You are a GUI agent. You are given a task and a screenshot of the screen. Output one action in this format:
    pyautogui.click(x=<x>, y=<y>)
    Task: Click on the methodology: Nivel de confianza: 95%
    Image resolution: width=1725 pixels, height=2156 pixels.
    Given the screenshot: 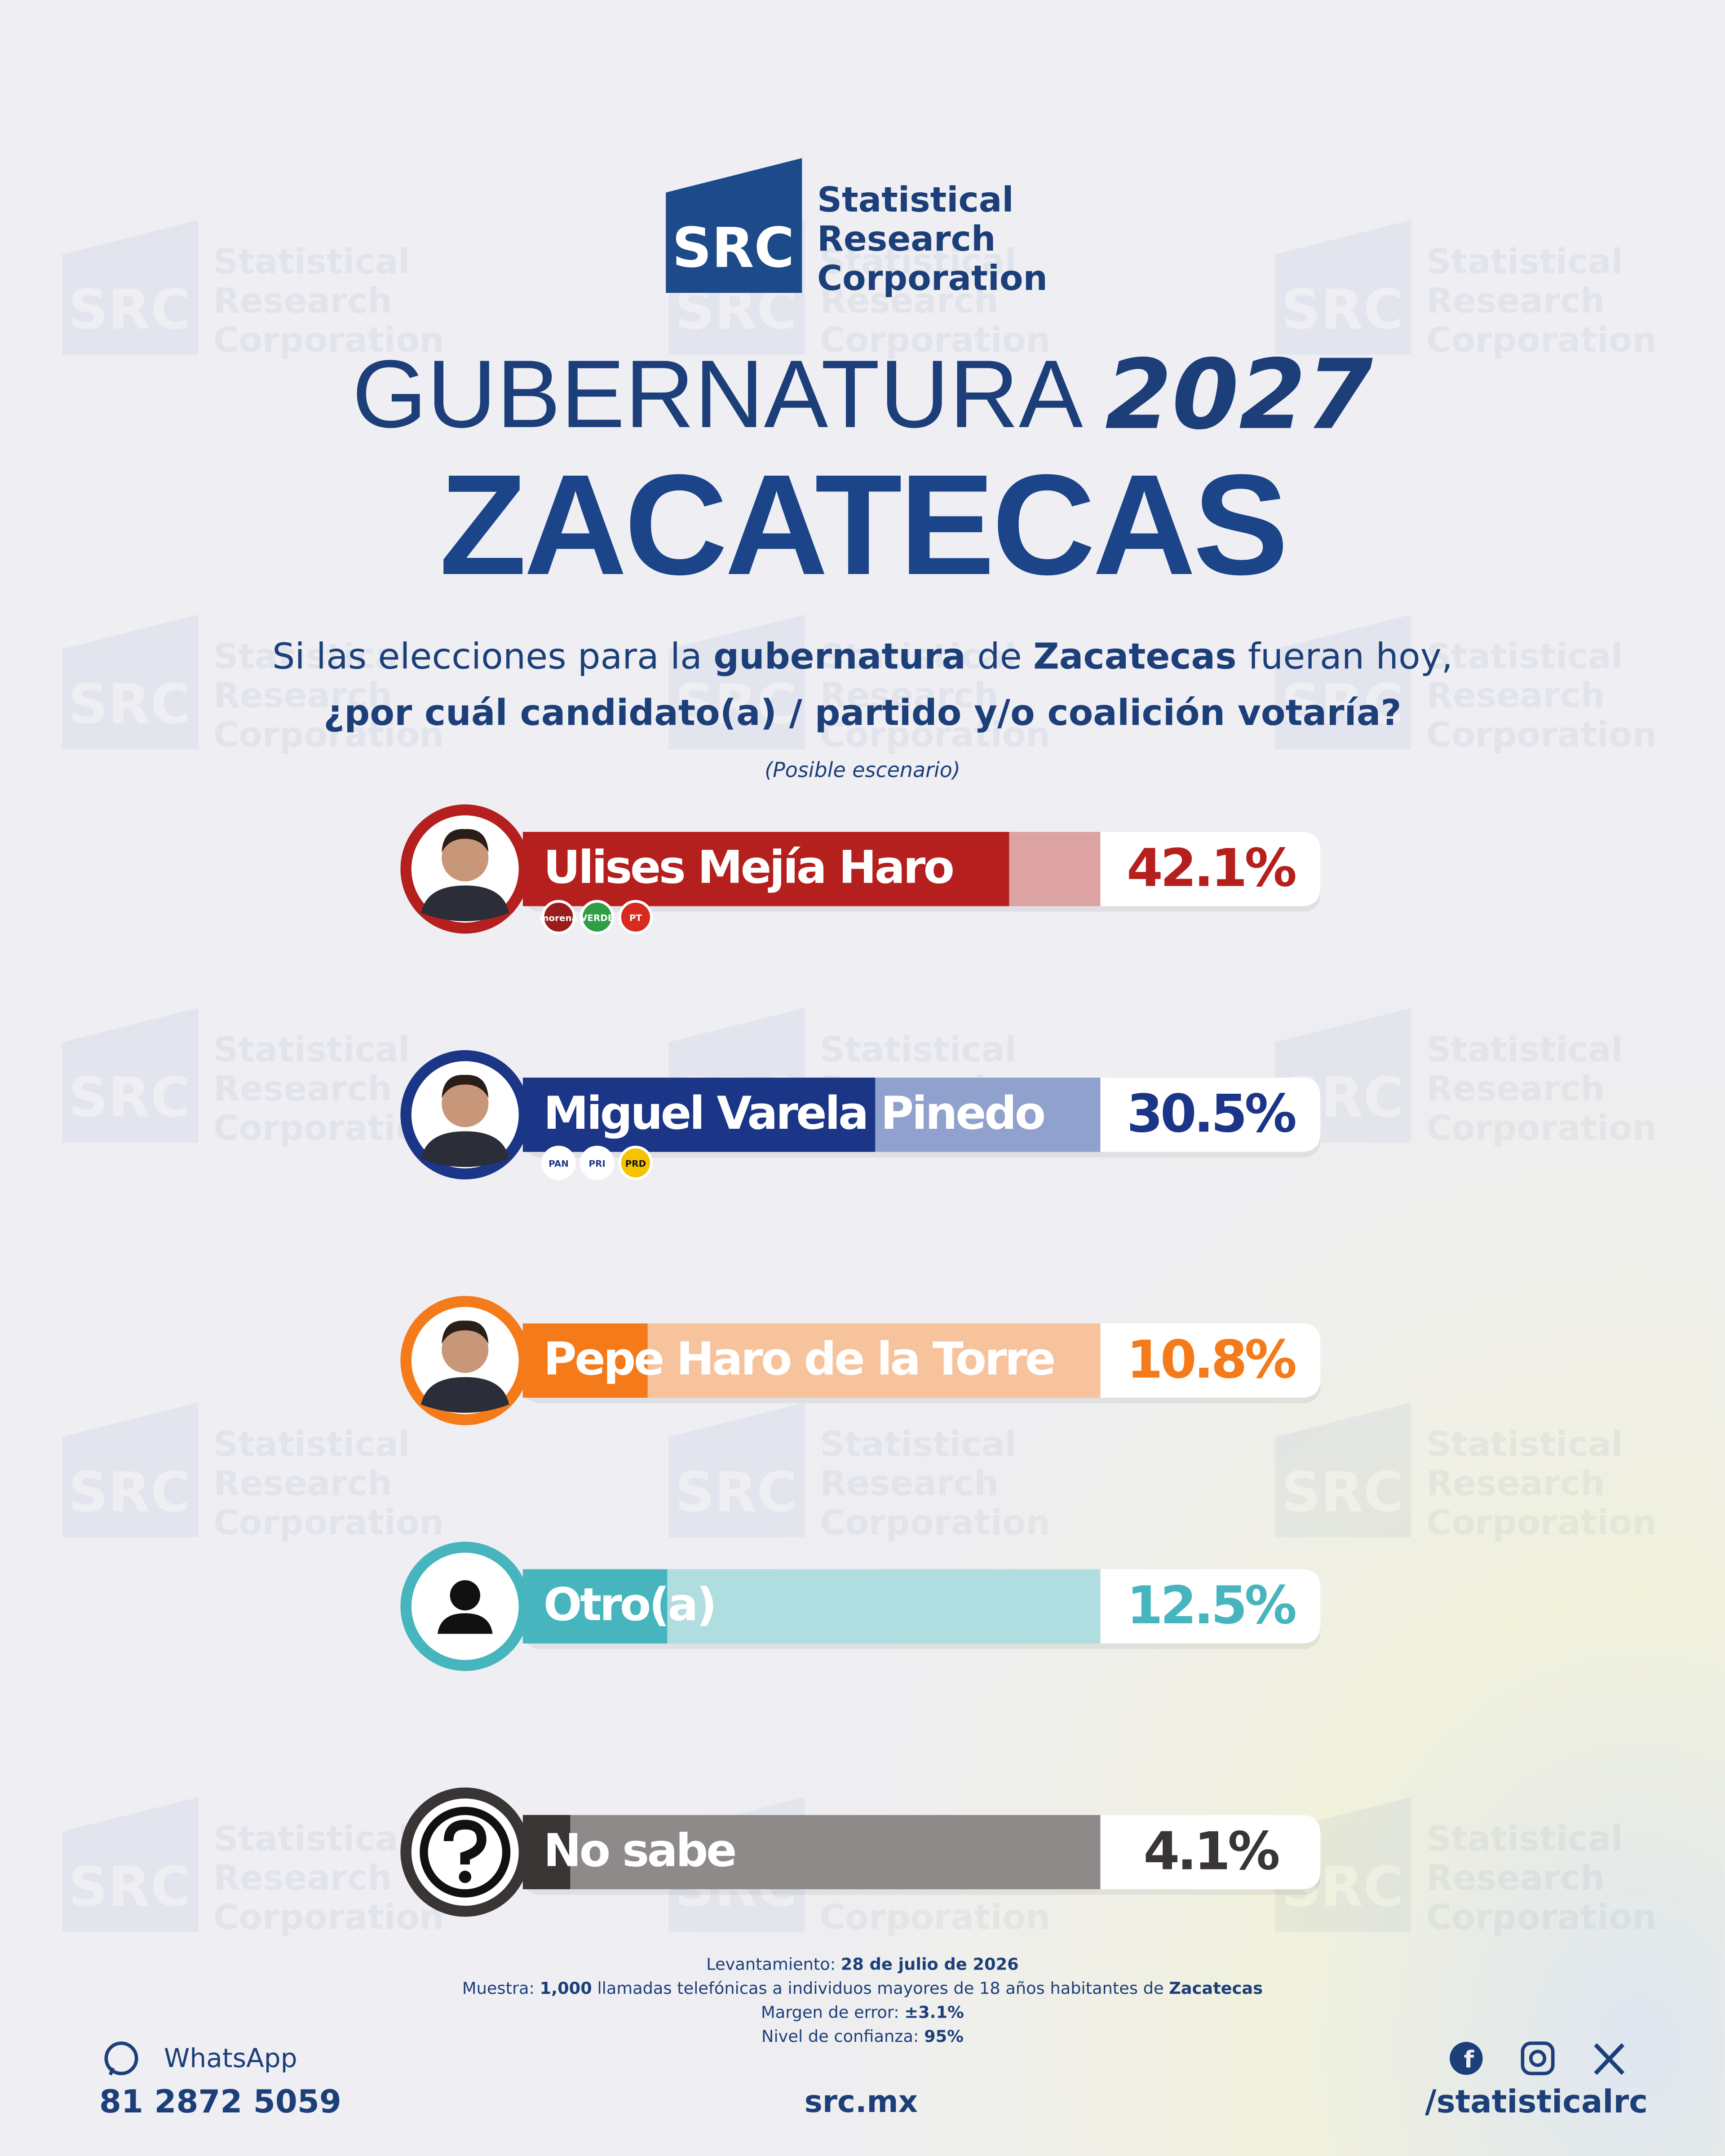 What is the action you would take?
    pyautogui.click(x=862, y=2036)
    